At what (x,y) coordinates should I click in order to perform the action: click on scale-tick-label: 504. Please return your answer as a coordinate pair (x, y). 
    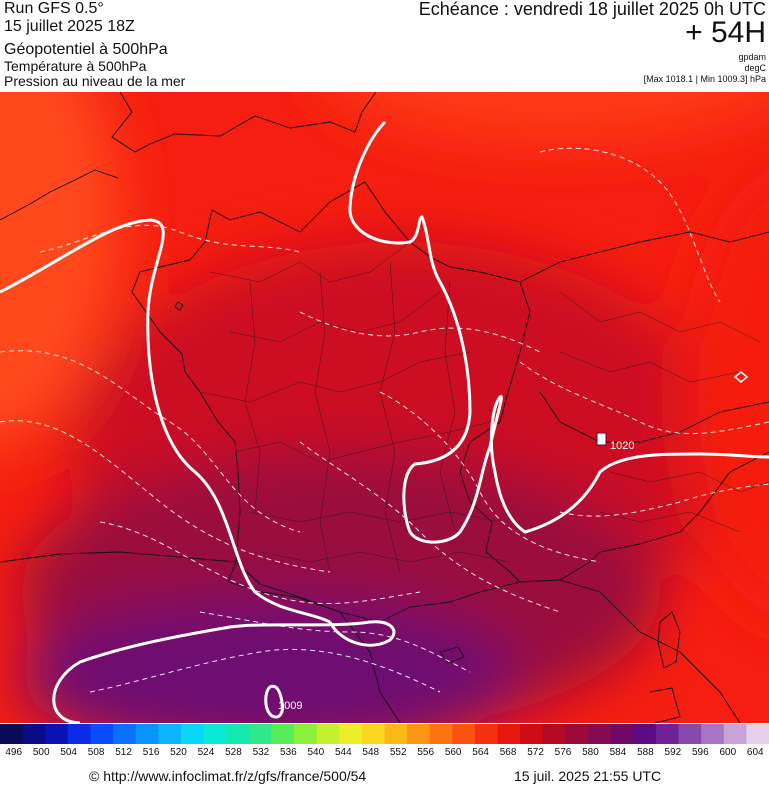
    Looking at the image, I should click on (68, 752).